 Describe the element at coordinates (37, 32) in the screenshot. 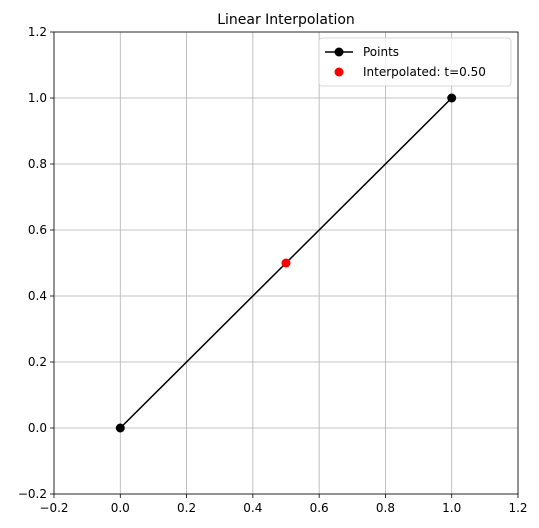

I see `y-tick-label: 1.2` at that location.